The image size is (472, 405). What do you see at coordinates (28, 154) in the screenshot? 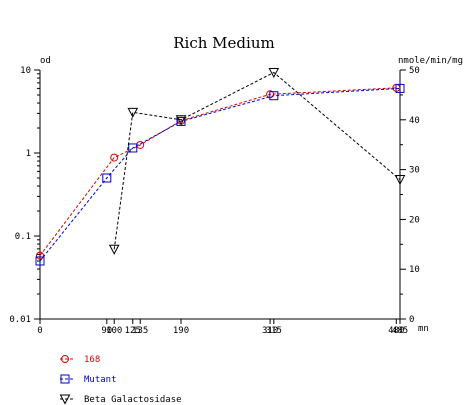
I see `y-left-tick-label: 1` at bounding box center [28, 154].